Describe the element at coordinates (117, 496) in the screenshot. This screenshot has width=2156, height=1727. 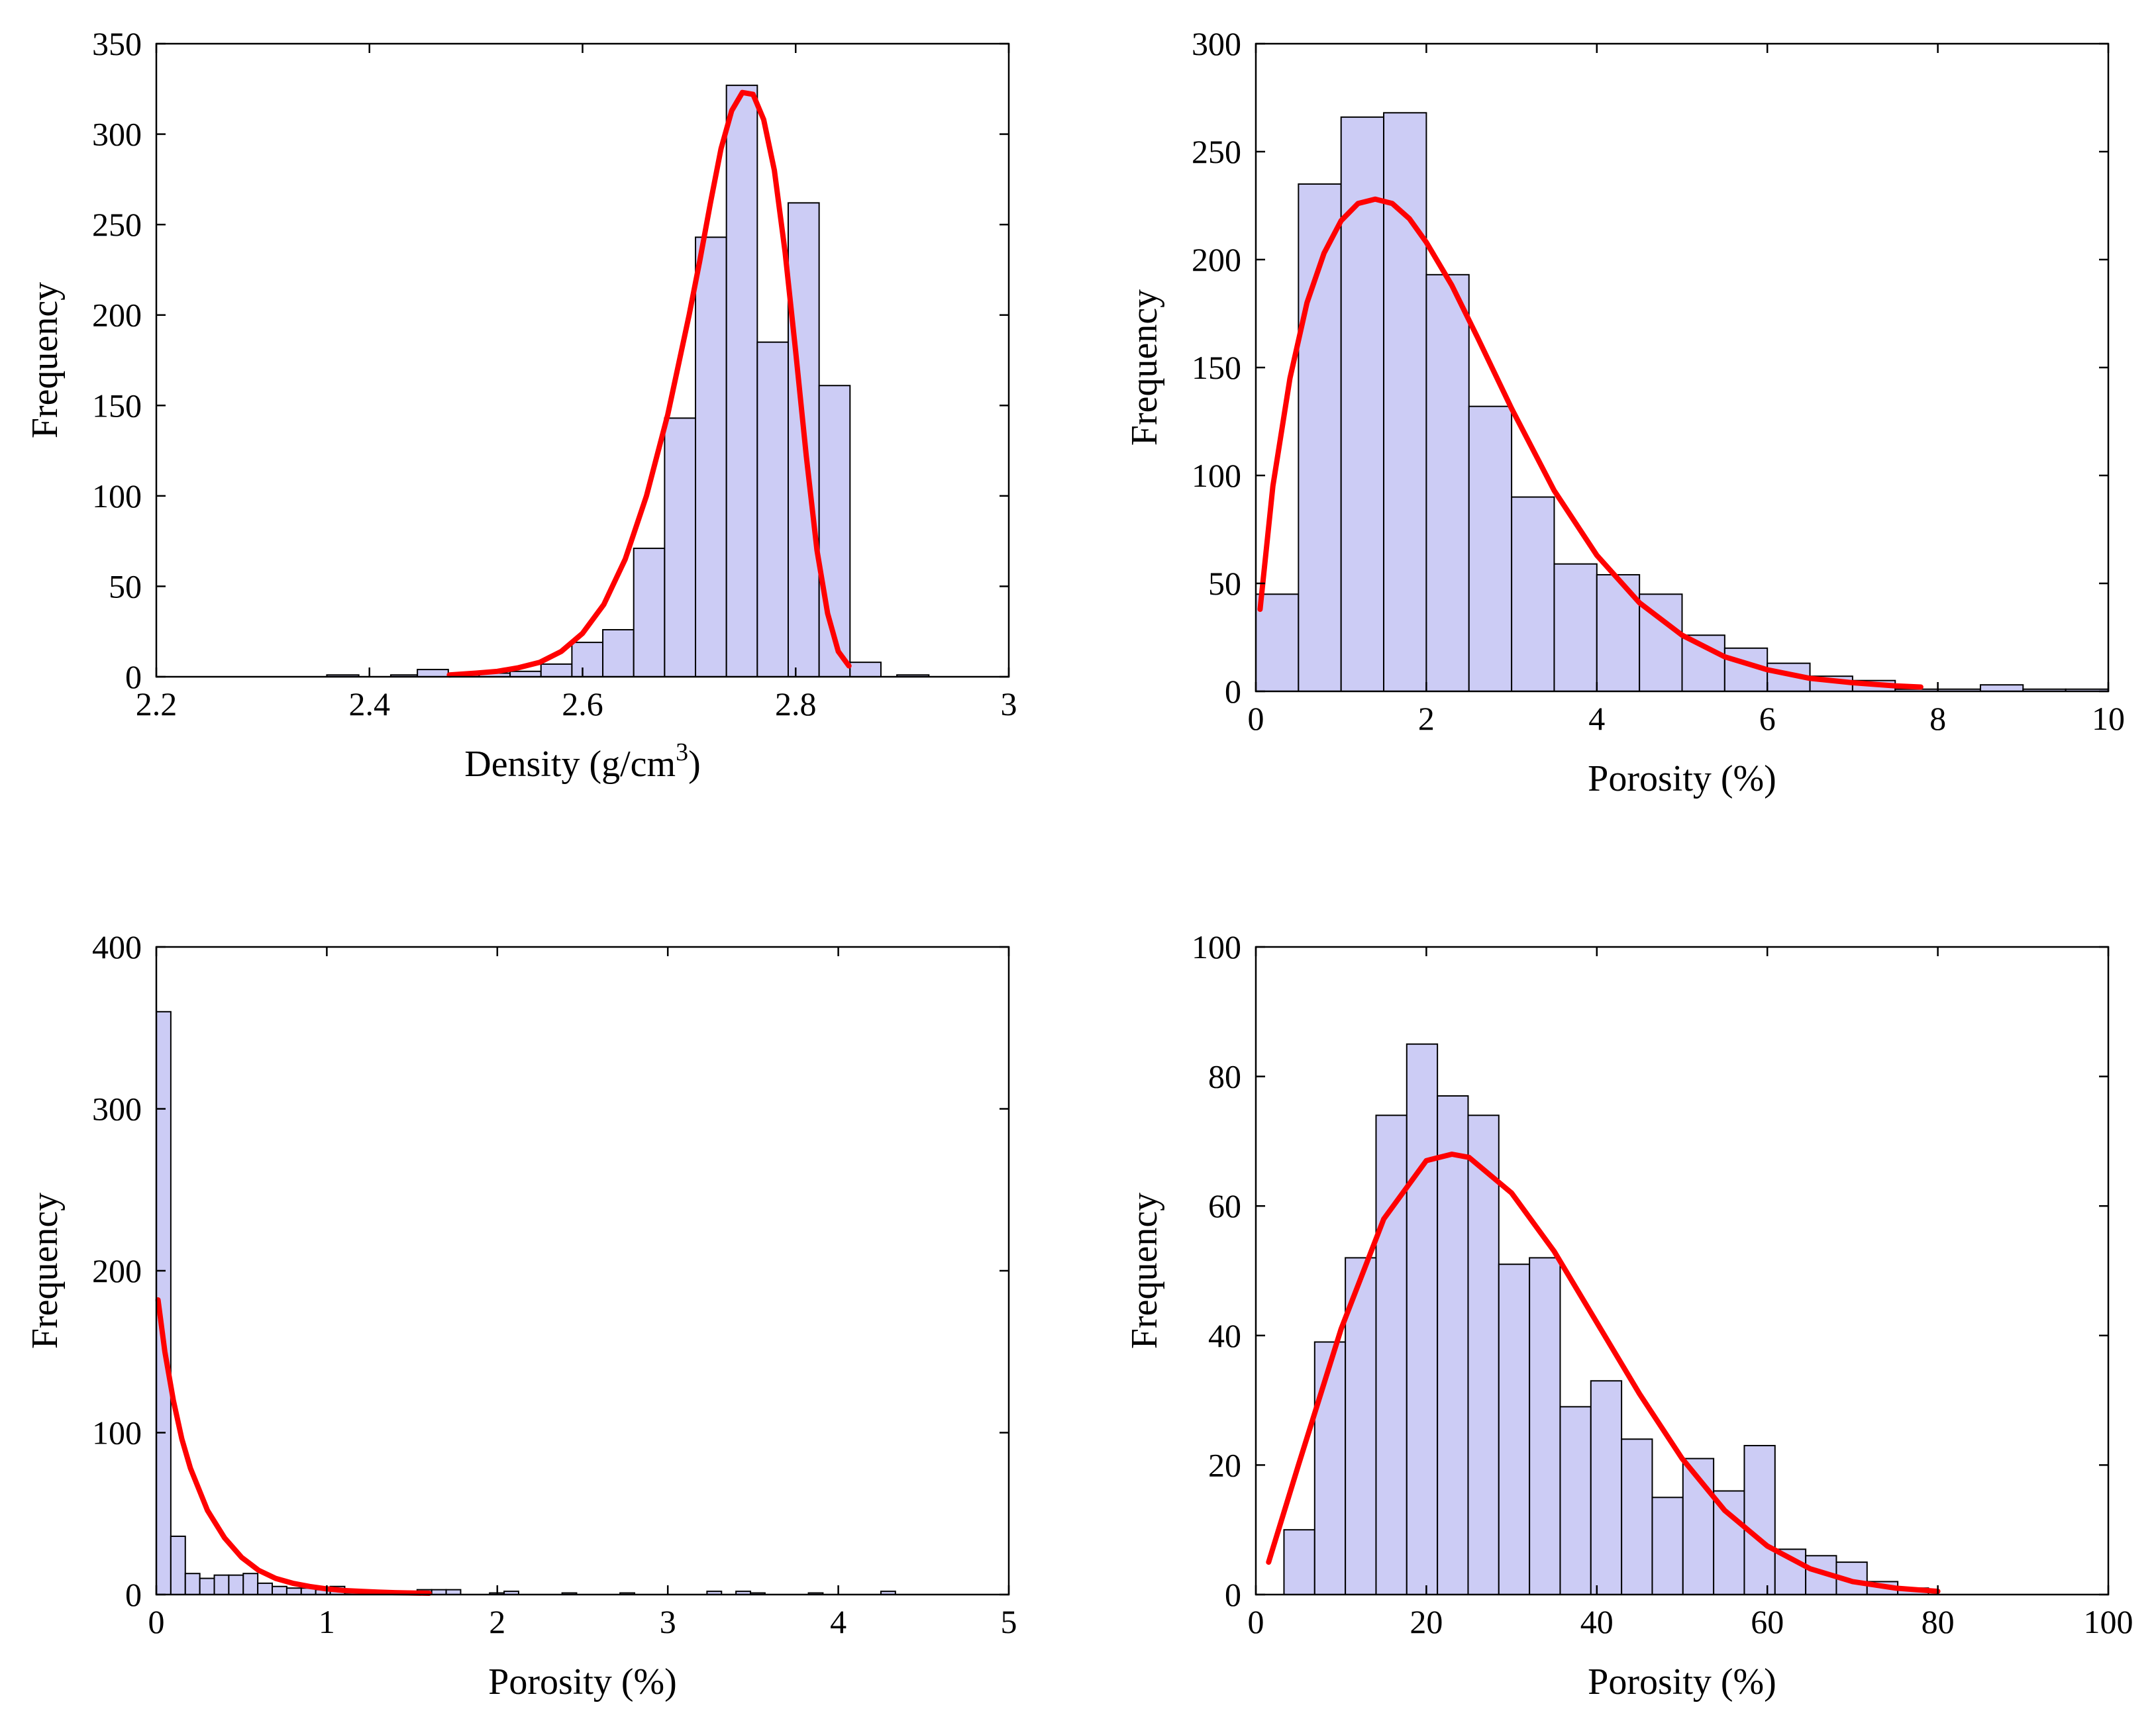
I see `density-ytick-label-2: 100` at that location.